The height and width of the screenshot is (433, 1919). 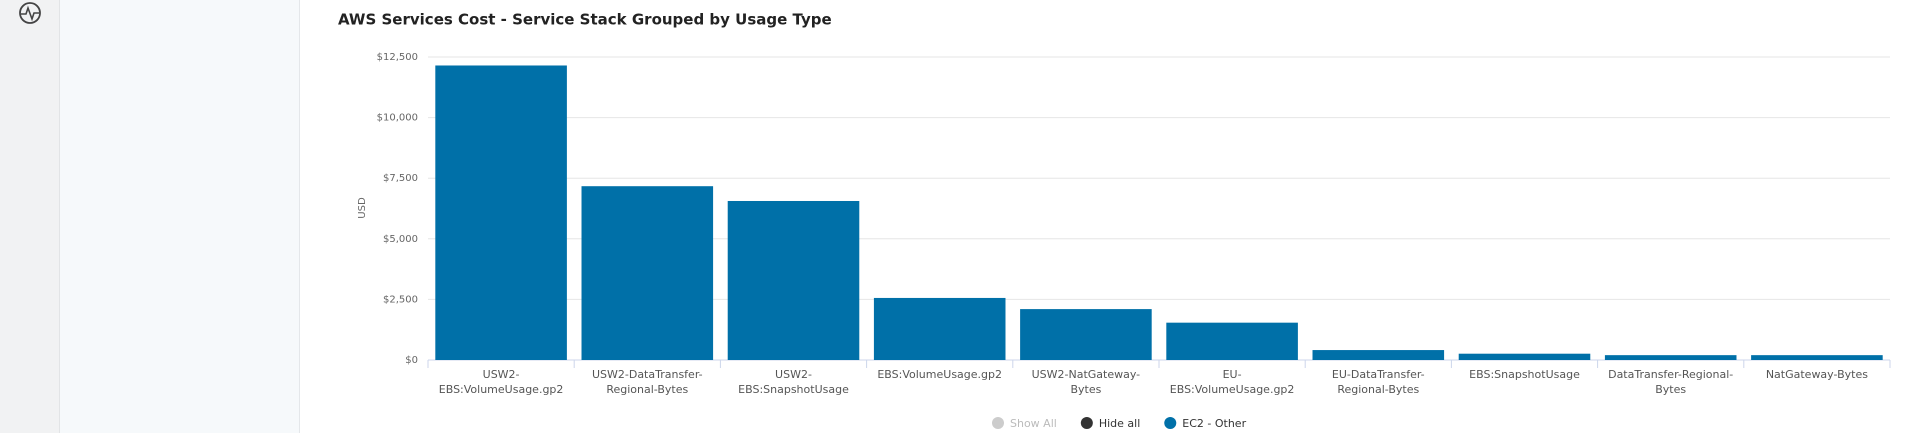 What do you see at coordinates (397, 57) in the screenshot?
I see `y-tick-label: $12,500` at bounding box center [397, 57].